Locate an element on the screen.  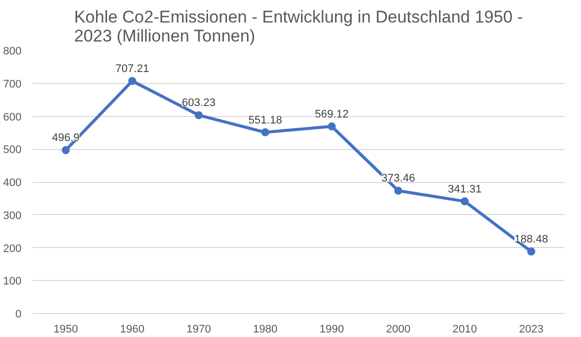
x-tick-label: 1970 is located at coordinates (198, 330).